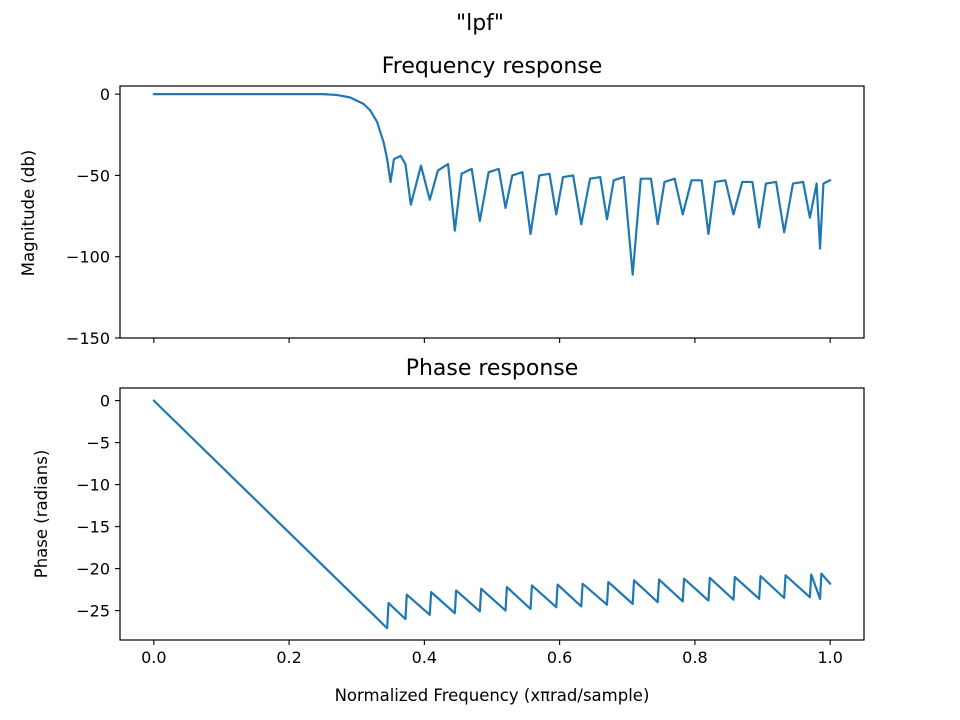 The width and height of the screenshot is (960, 720). What do you see at coordinates (93, 527) in the screenshot?
I see `phase-y-tick-label: −15` at bounding box center [93, 527].